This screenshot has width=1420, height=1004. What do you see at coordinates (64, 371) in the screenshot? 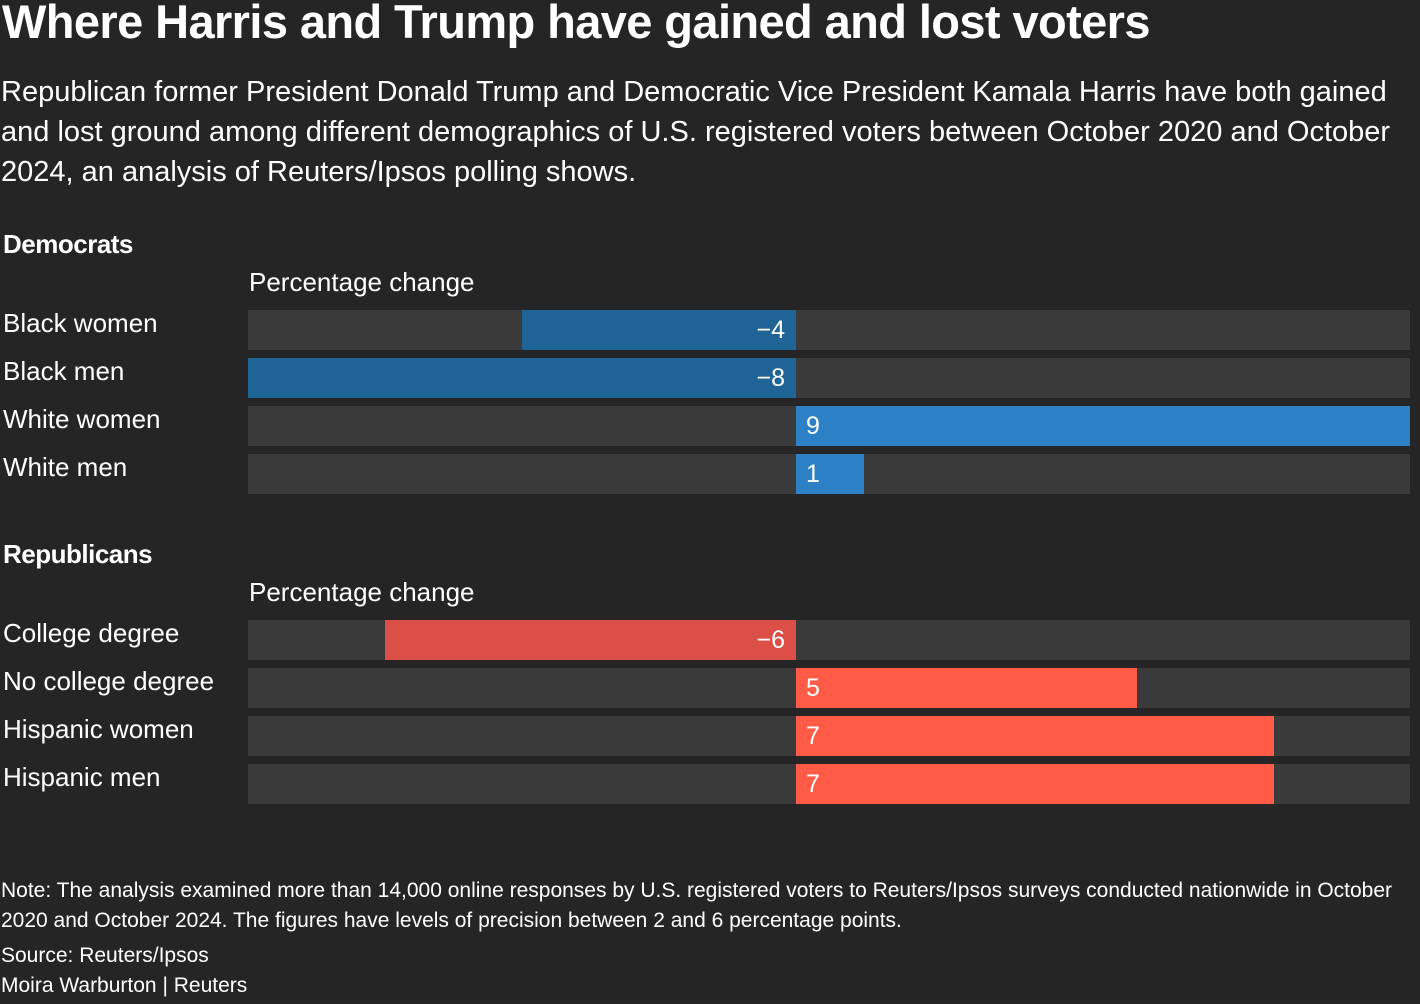
I see `democrats-row-label: Black men` at bounding box center [64, 371].